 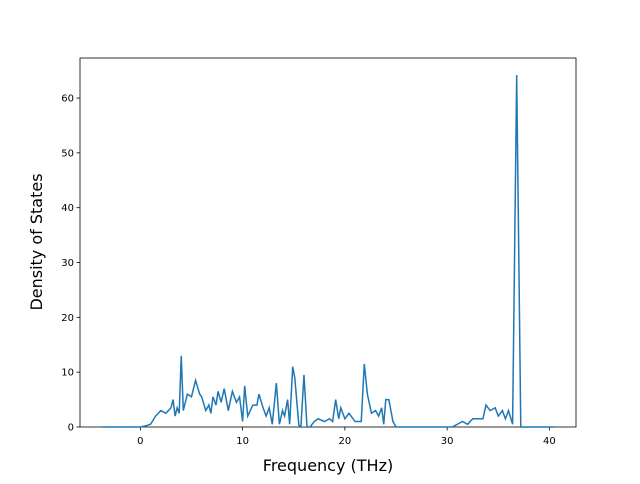 I want to click on x-tick-label: 40, so click(x=549, y=441).